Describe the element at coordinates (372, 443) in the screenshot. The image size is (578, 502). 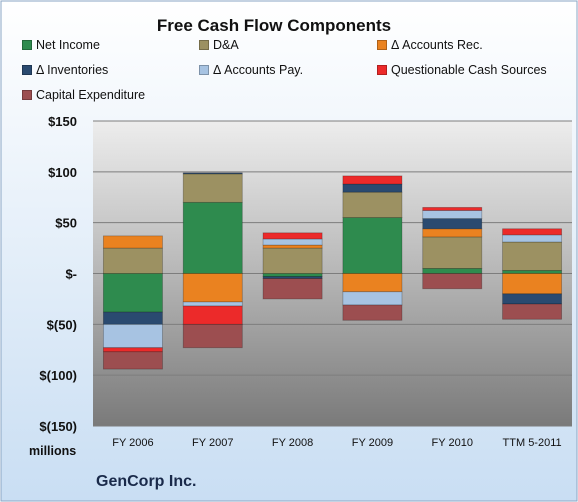
I see `x-tick-label: FY 2009` at that location.